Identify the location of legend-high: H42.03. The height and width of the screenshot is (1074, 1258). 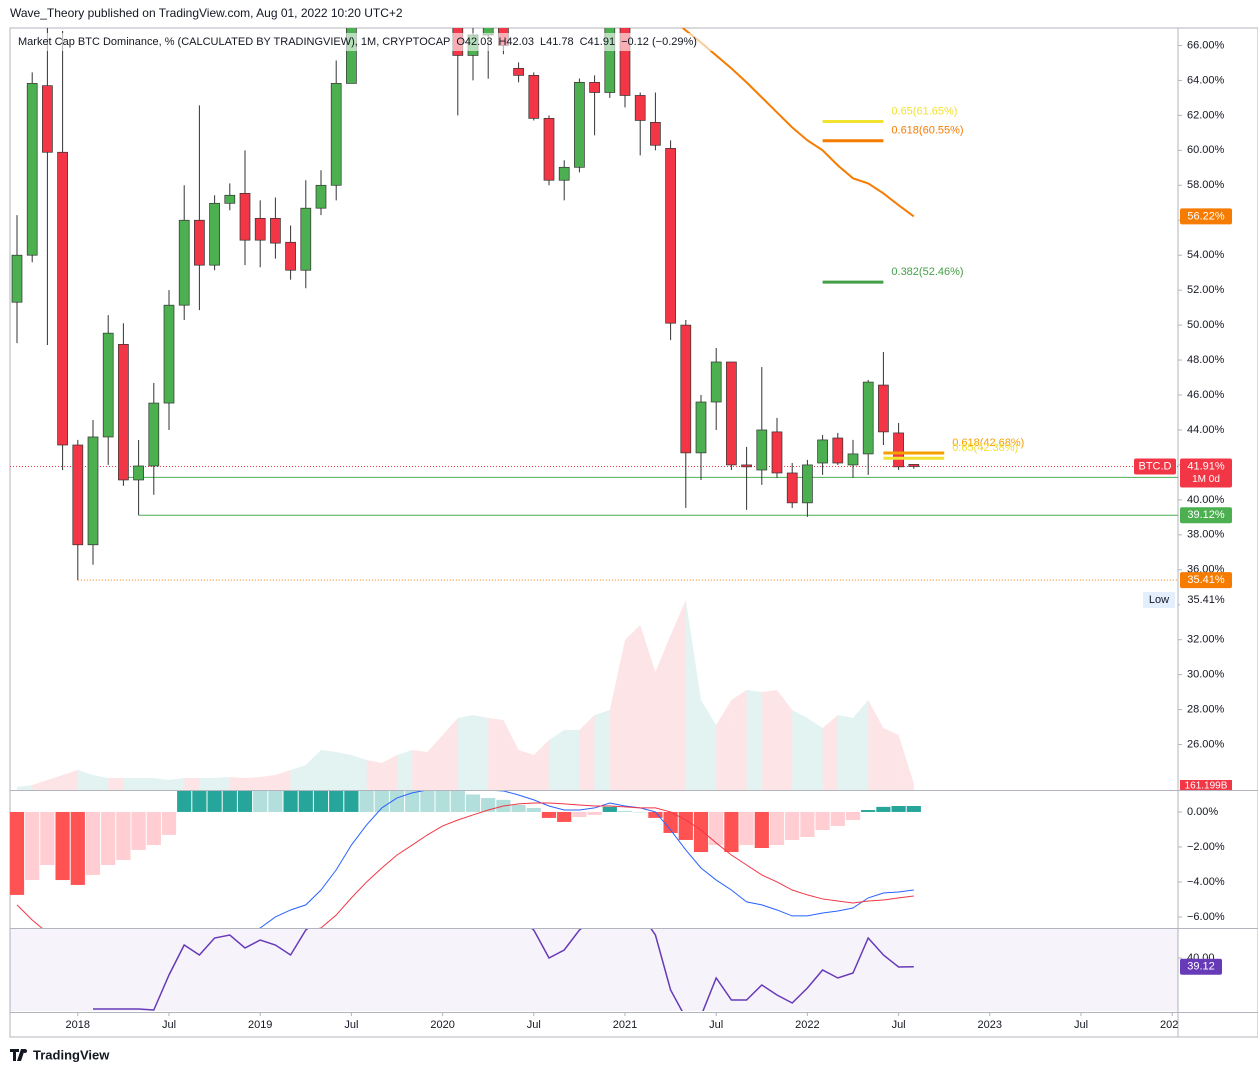
(515, 42).